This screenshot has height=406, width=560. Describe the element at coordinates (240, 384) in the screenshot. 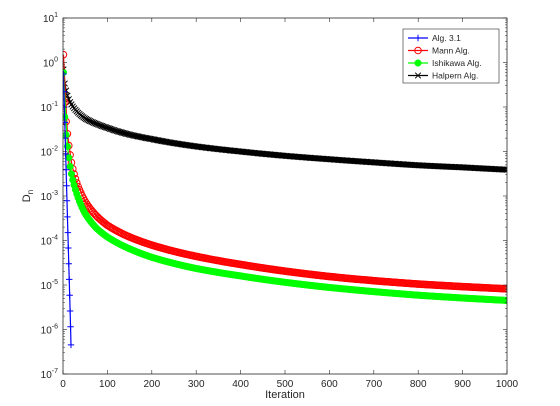

I see `x-tick-label: 400` at that location.